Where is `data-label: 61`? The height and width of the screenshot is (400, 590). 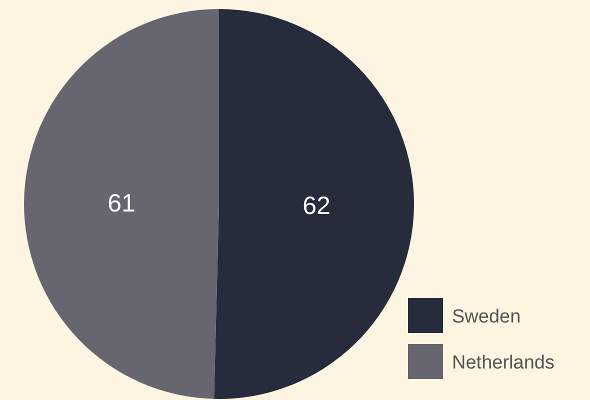 data-label: 61 is located at coordinates (122, 204).